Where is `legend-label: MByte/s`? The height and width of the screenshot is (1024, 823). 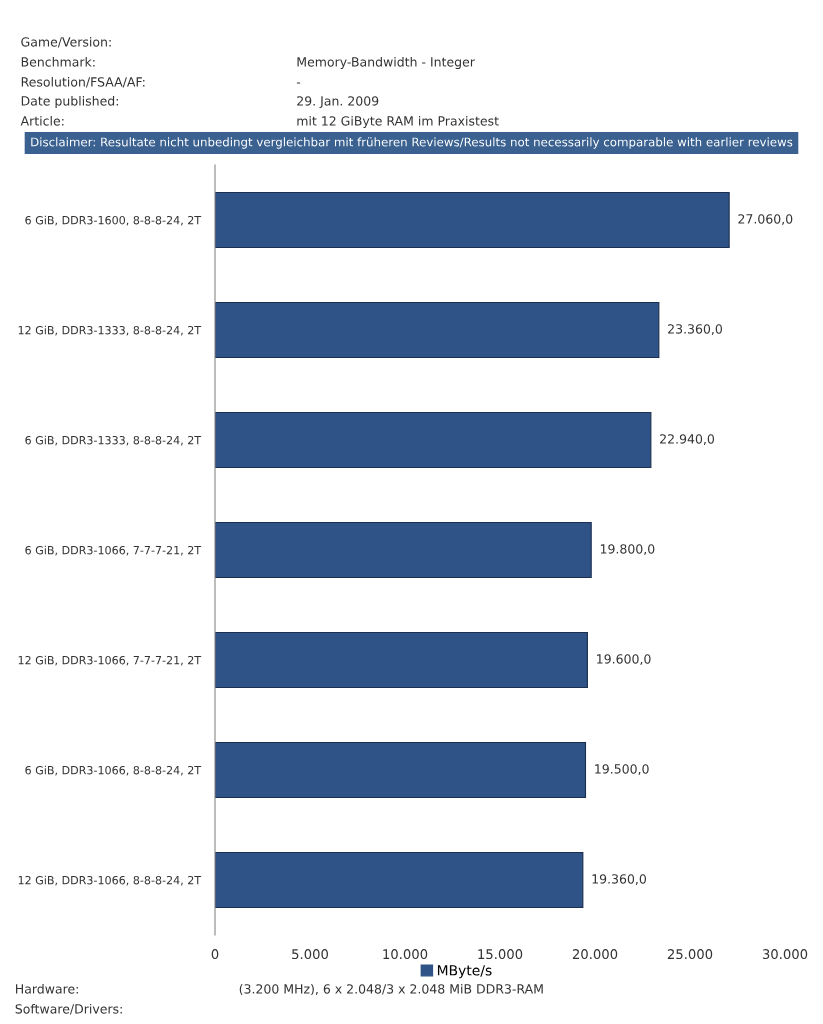
legend-label: MByte/s is located at coordinates (464, 972).